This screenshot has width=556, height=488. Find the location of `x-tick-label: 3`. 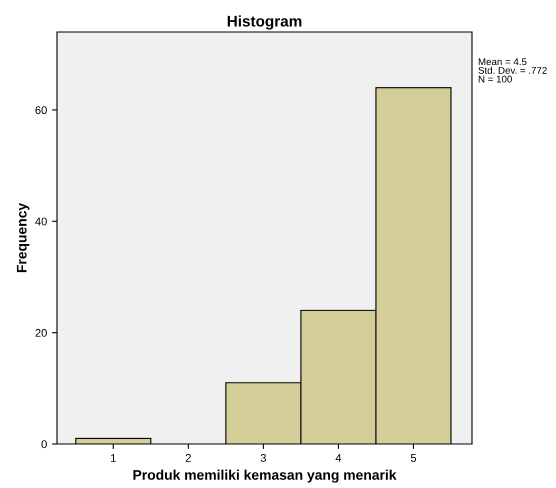

x-tick-label: 3 is located at coordinates (263, 458).